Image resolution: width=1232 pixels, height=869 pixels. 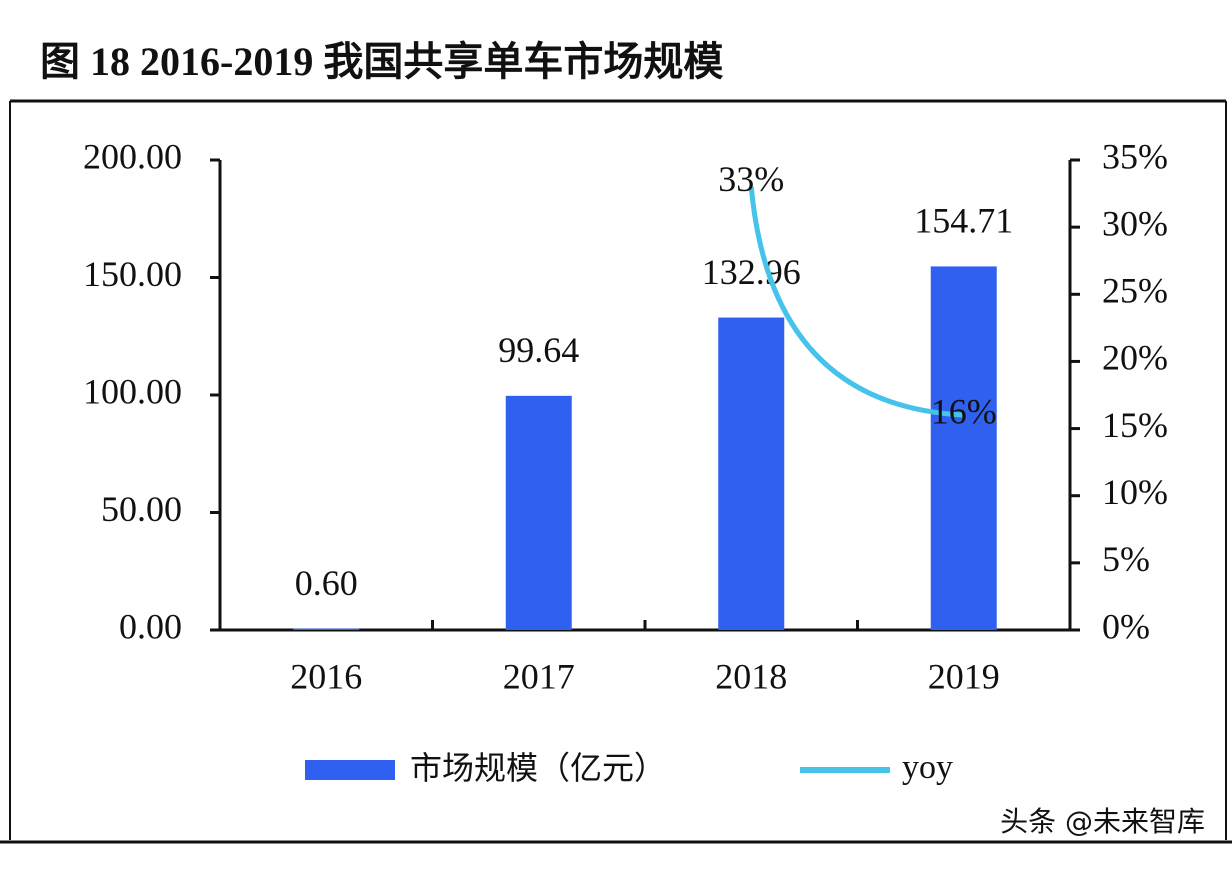 I want to click on y2-tick-label: 25%, so click(x=1135, y=291).